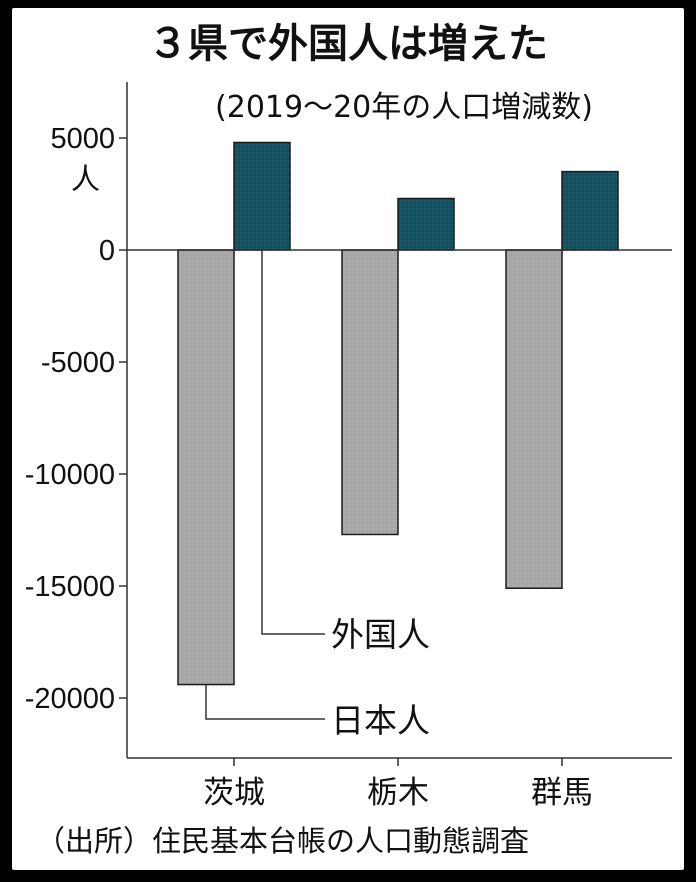 This screenshot has width=696, height=882. I want to click on chart-title: ３県で外国人は増えた, so click(348, 44).